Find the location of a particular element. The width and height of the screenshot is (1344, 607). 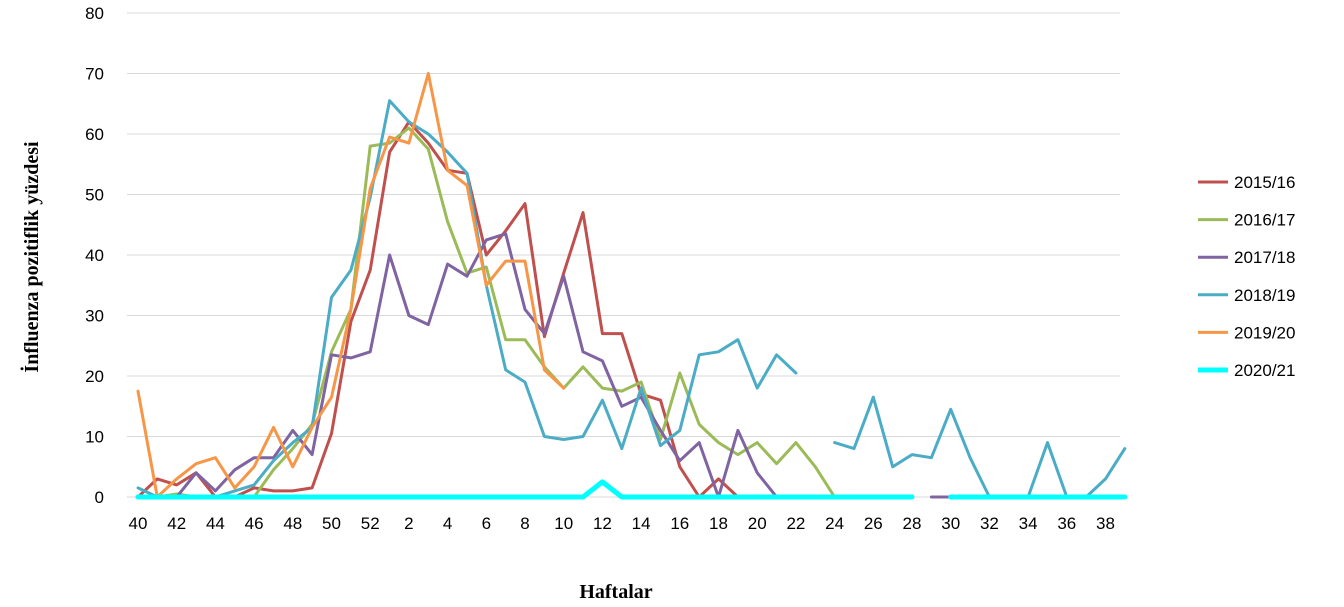

legend-label: 2015/16 is located at coordinates (1264, 182).